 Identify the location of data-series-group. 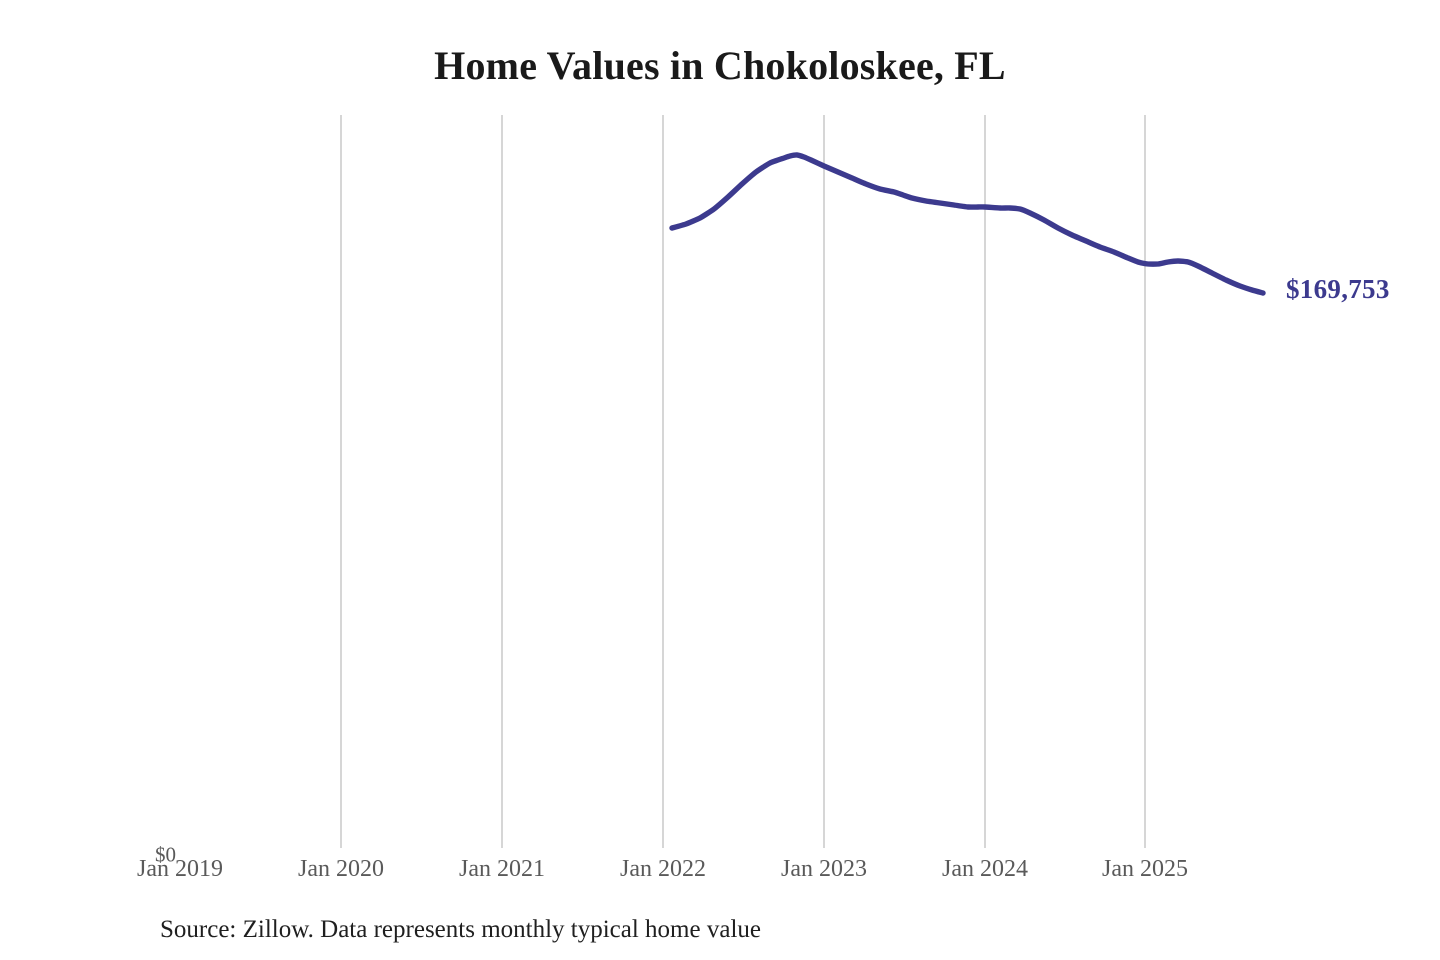
(967, 224).